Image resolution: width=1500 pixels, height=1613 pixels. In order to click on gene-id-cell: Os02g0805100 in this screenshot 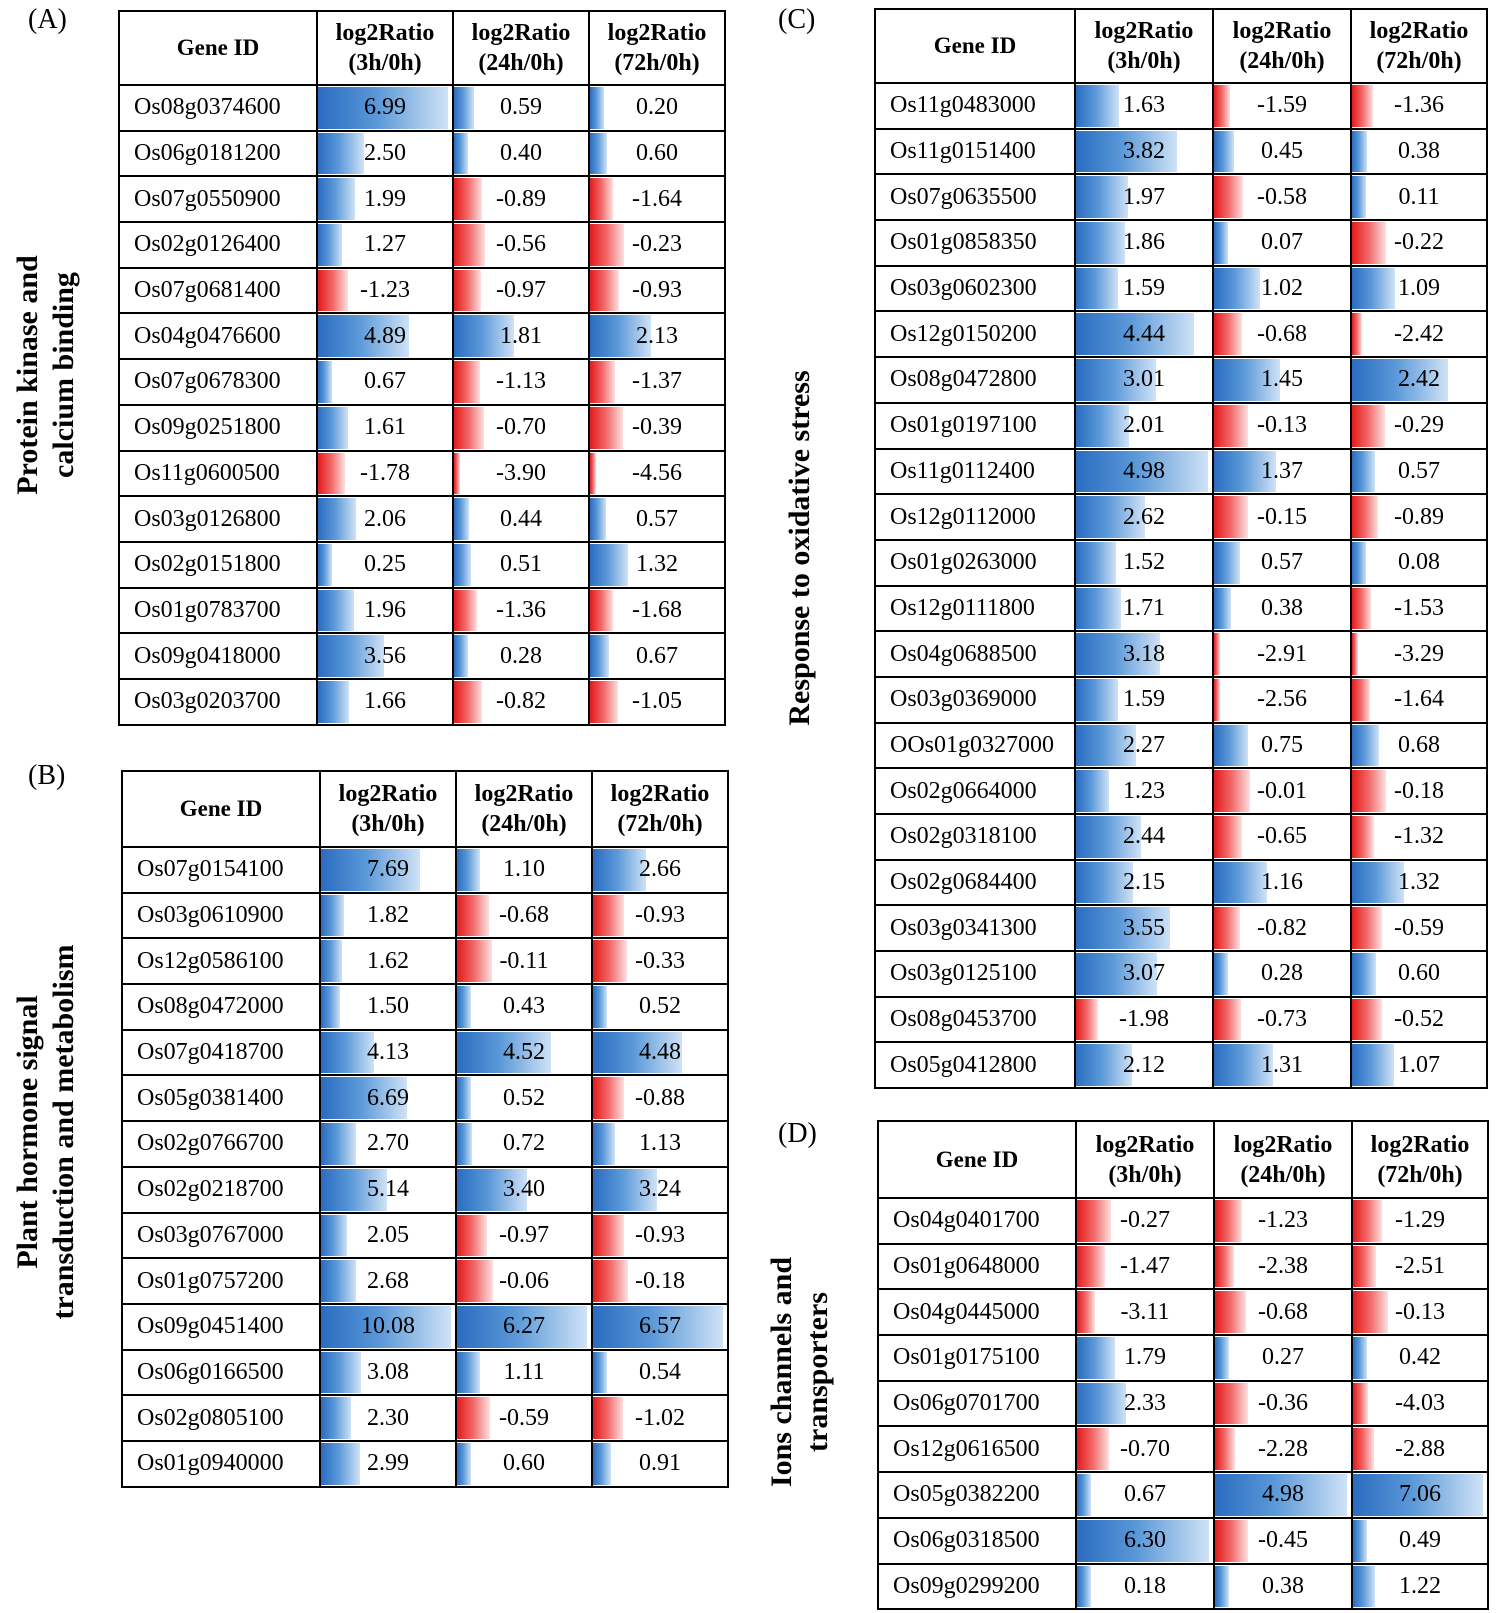, I will do `click(221, 1418)`.